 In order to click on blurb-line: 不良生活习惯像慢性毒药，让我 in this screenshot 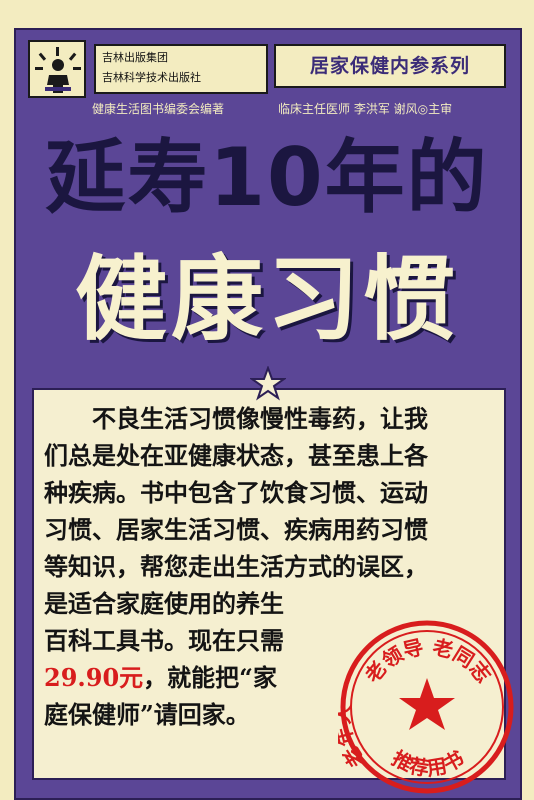, I will do `click(260, 418)`.